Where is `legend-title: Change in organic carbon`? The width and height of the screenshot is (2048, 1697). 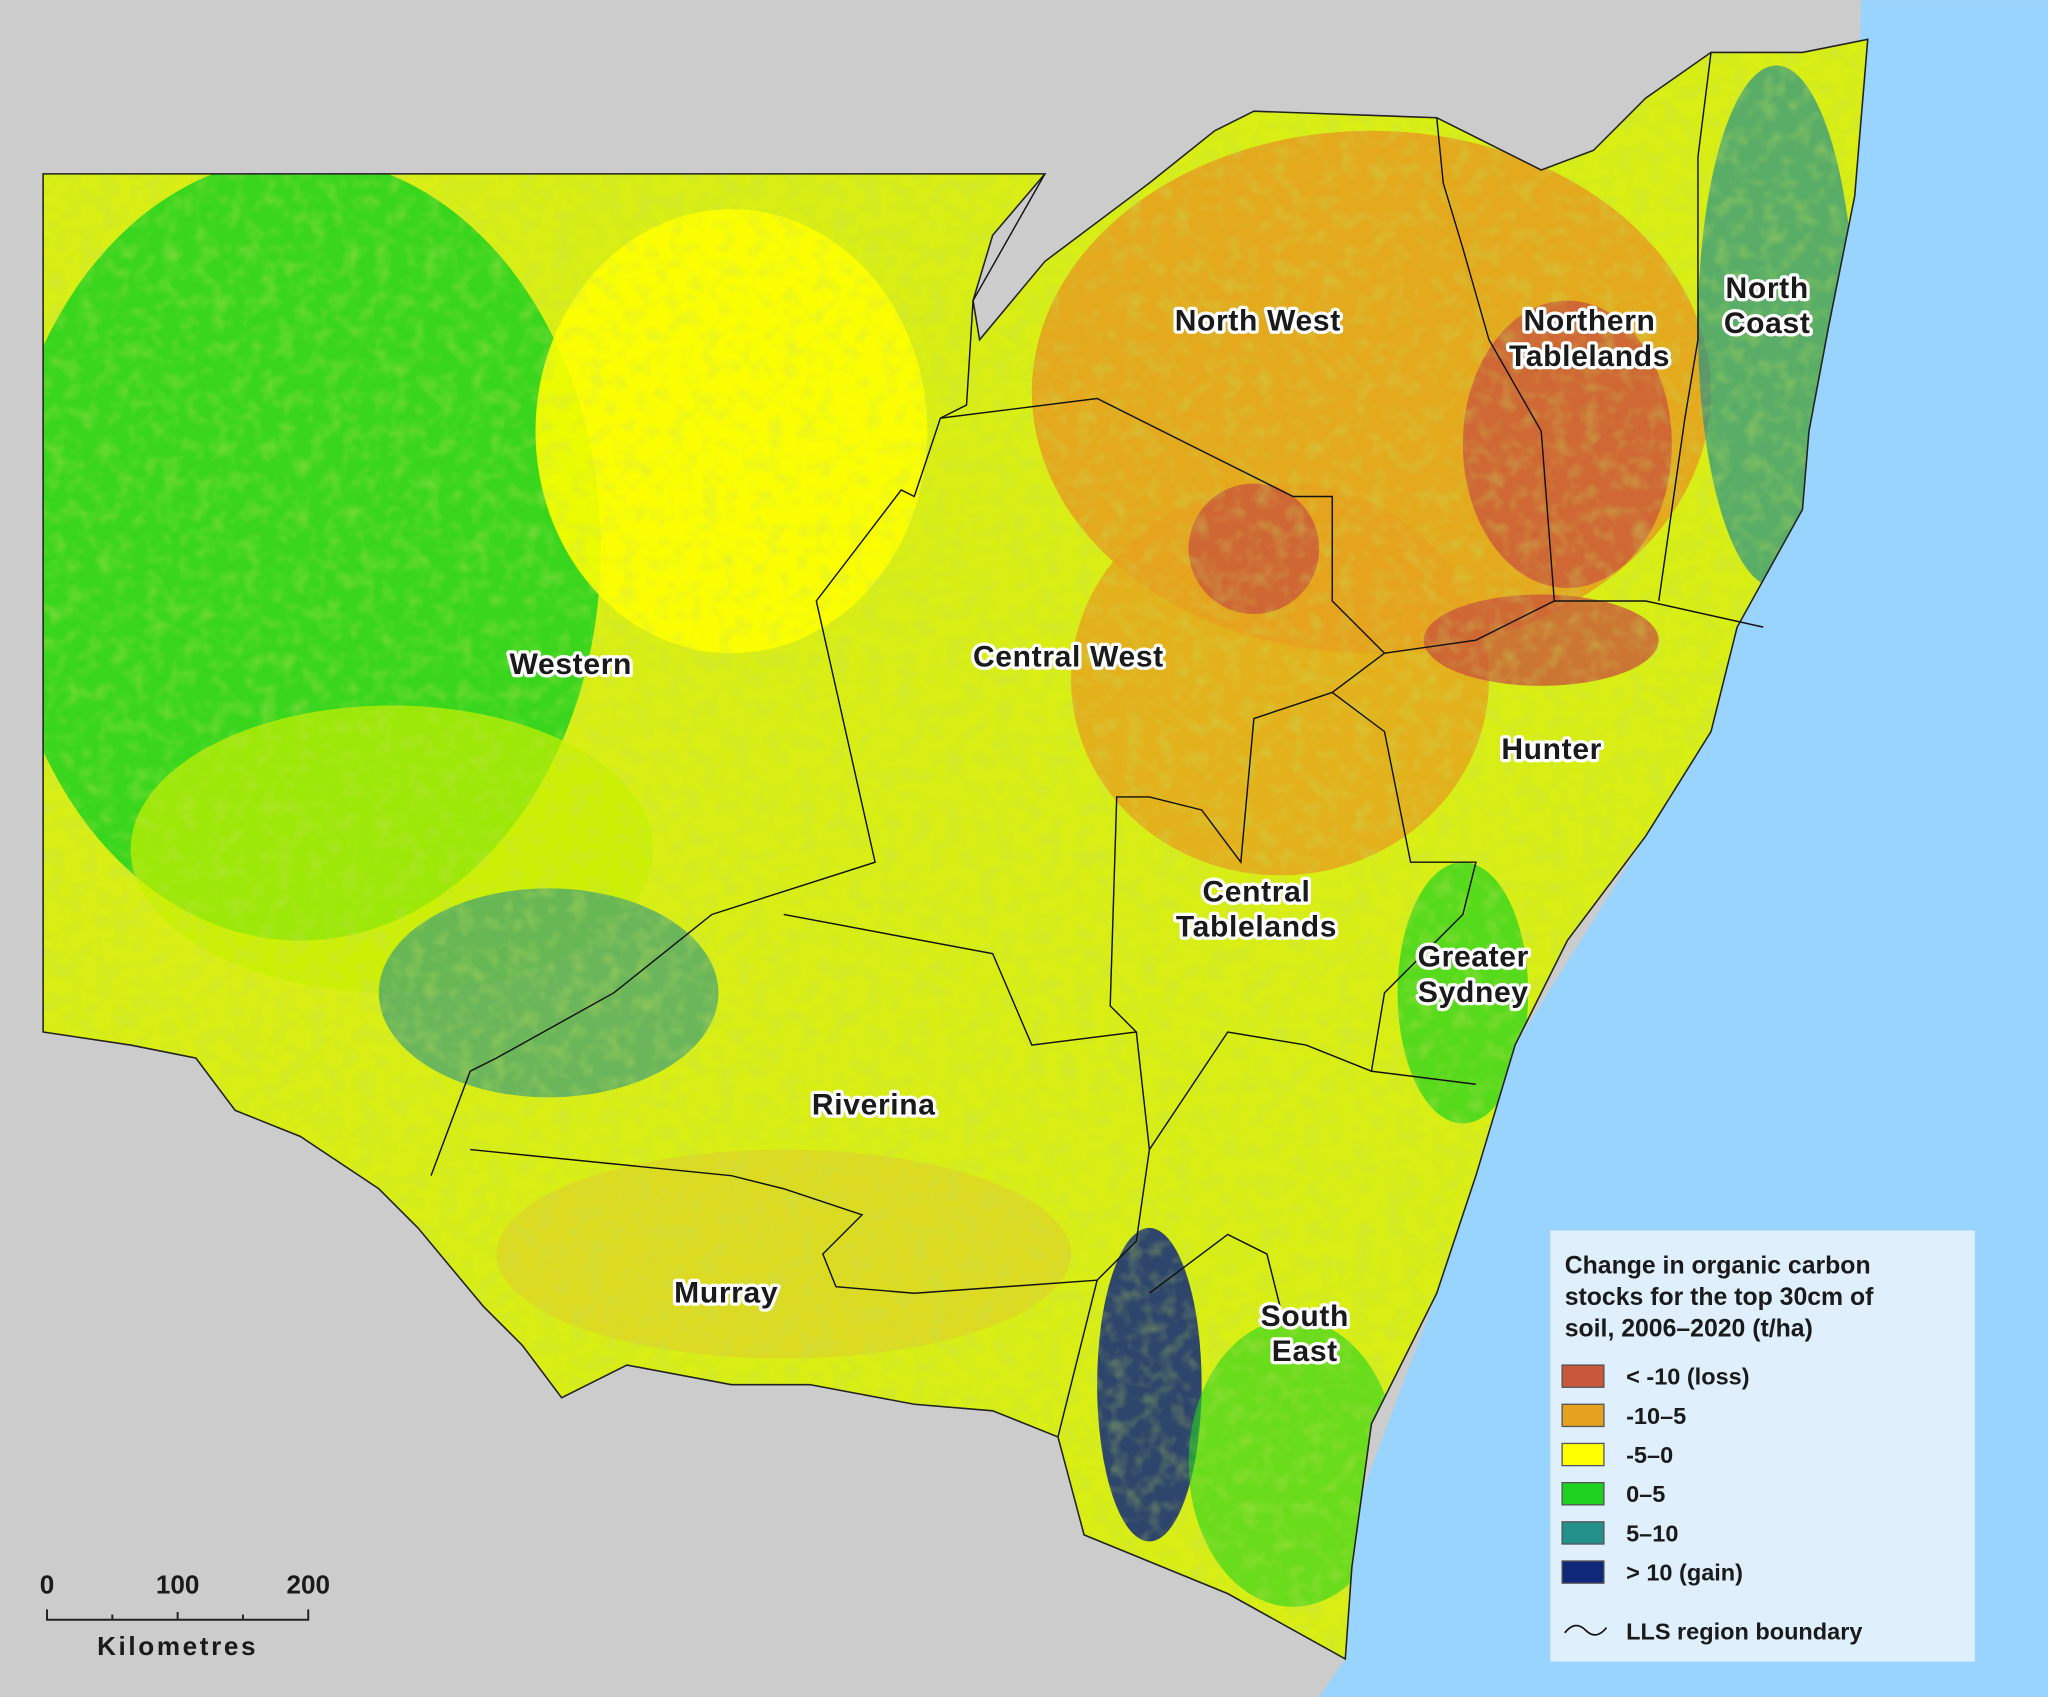
legend-title: Change in organic carbon is located at coordinates (1718, 1266).